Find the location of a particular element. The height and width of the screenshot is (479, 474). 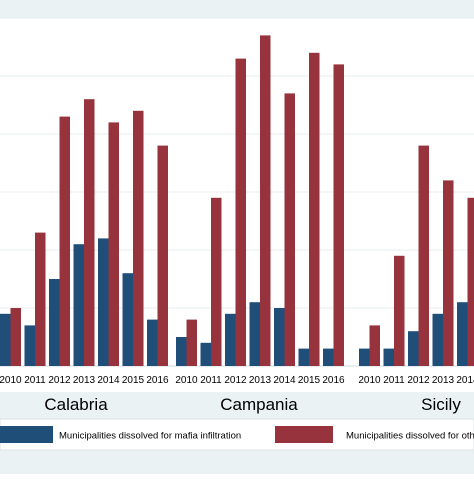

bar-calabria-2011-s2 is located at coordinates (40, 299).